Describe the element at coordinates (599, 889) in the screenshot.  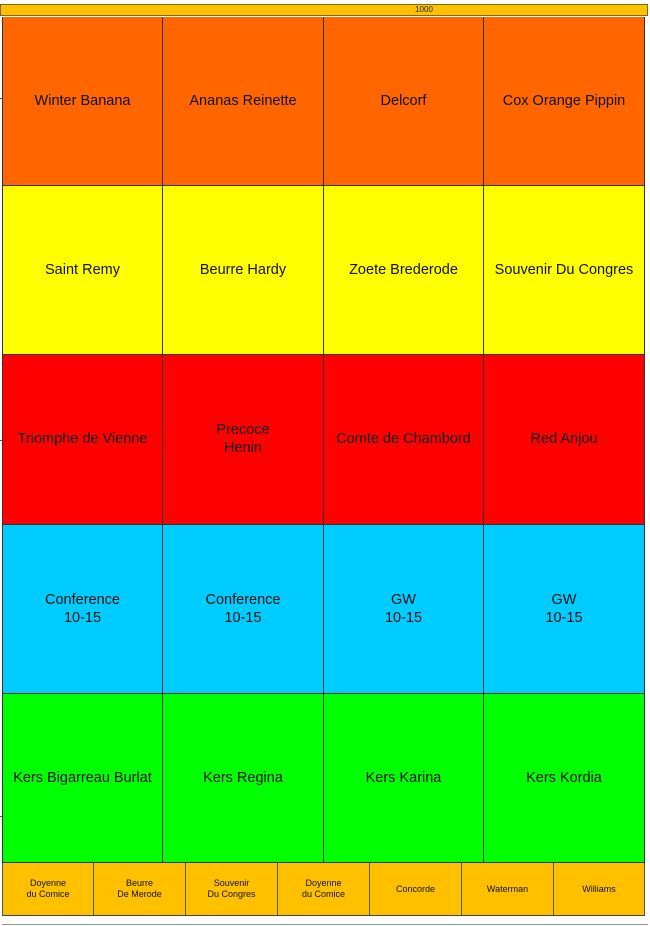
I see `bottom-variety-cell-7: Williams` at that location.